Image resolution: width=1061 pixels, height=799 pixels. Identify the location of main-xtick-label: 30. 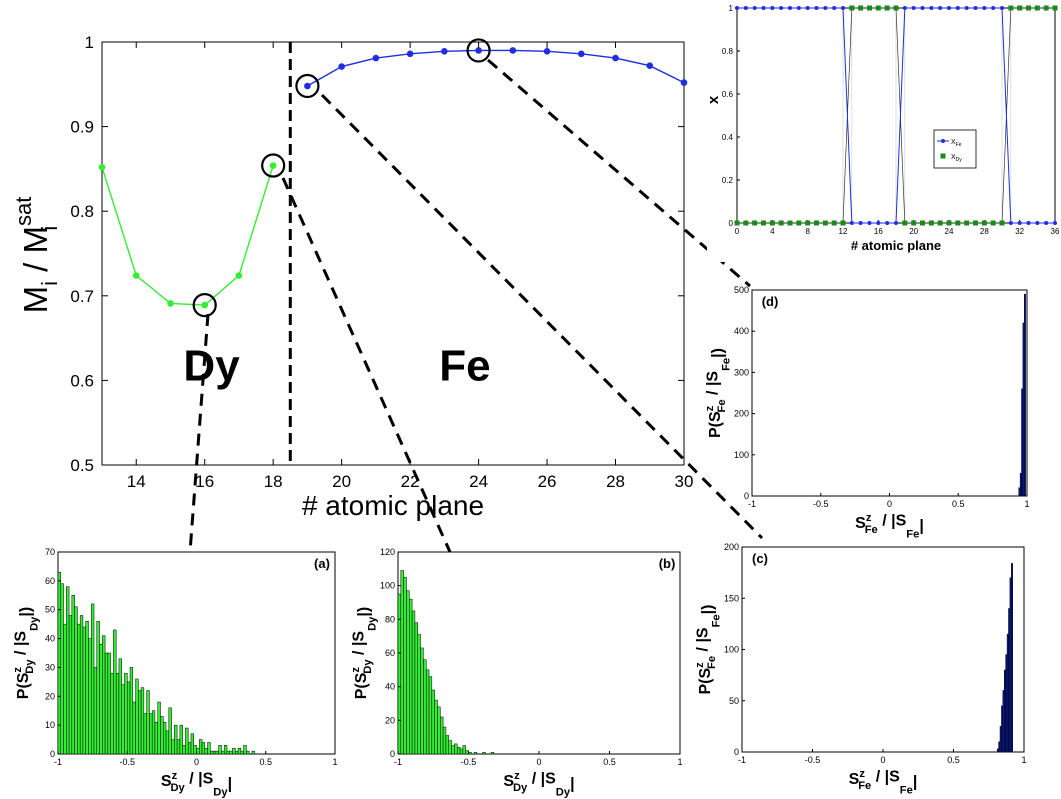
(684, 481).